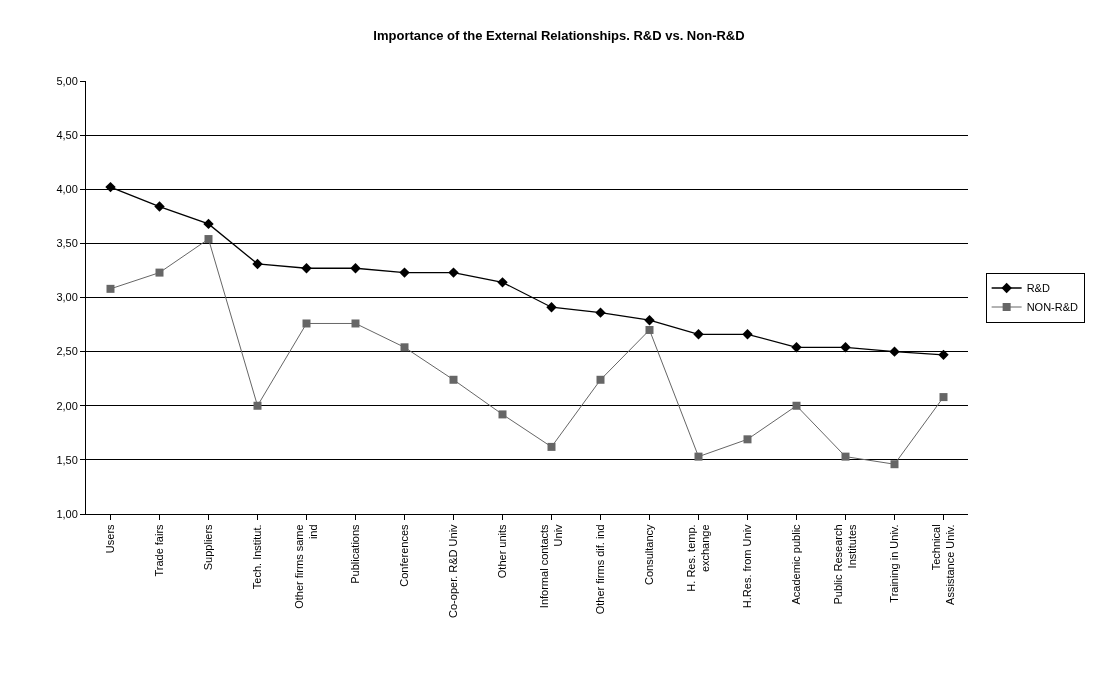  Describe the element at coordinates (796, 564) in the screenshot. I see `x-tick-label: Academic public` at that location.